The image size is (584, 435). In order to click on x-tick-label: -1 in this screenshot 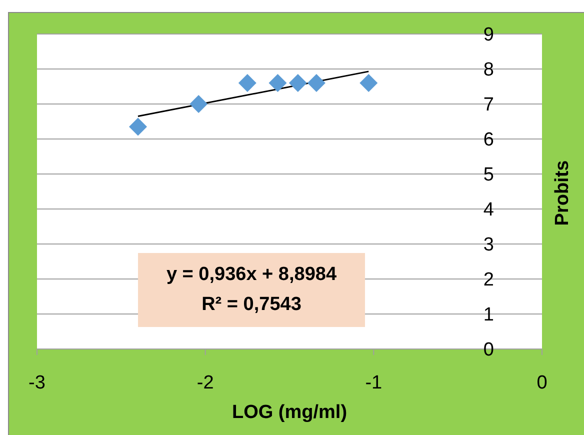, I will do `click(373, 383)`.